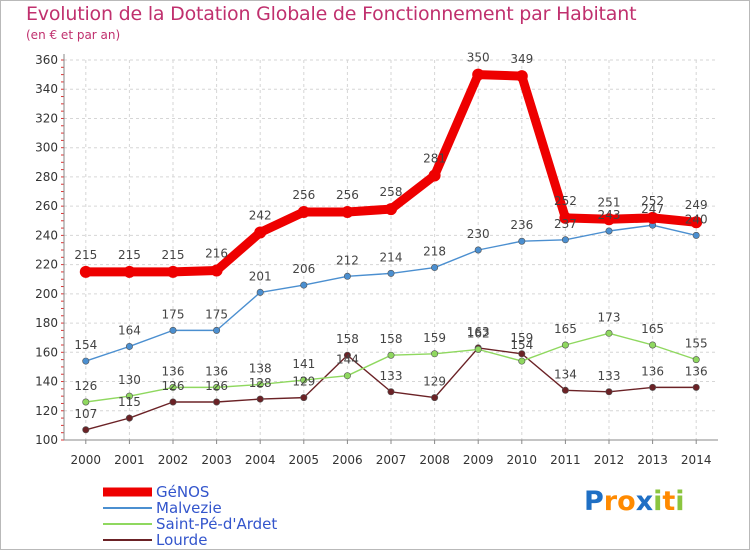 This screenshot has width=750, height=550. What do you see at coordinates (521, 225) in the screenshot?
I see `data-label: 236` at bounding box center [521, 225].